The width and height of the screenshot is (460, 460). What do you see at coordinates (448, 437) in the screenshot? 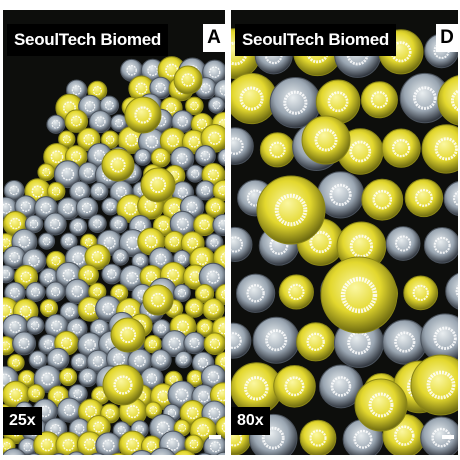
I see `scale-bar-d` at bounding box center [448, 437].